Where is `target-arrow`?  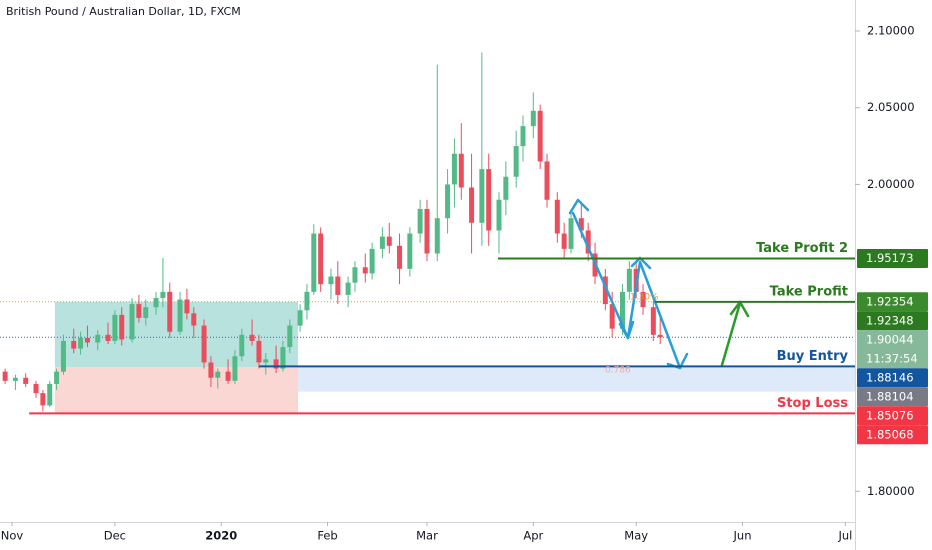 target-arrow is located at coordinates (731, 334).